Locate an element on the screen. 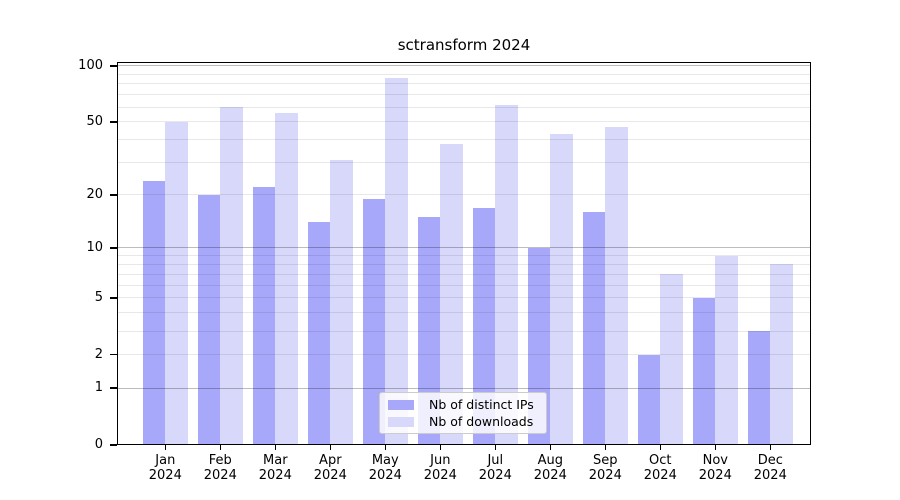 This screenshot has width=900, height=500. x-tick-mark-apr is located at coordinates (330, 447).